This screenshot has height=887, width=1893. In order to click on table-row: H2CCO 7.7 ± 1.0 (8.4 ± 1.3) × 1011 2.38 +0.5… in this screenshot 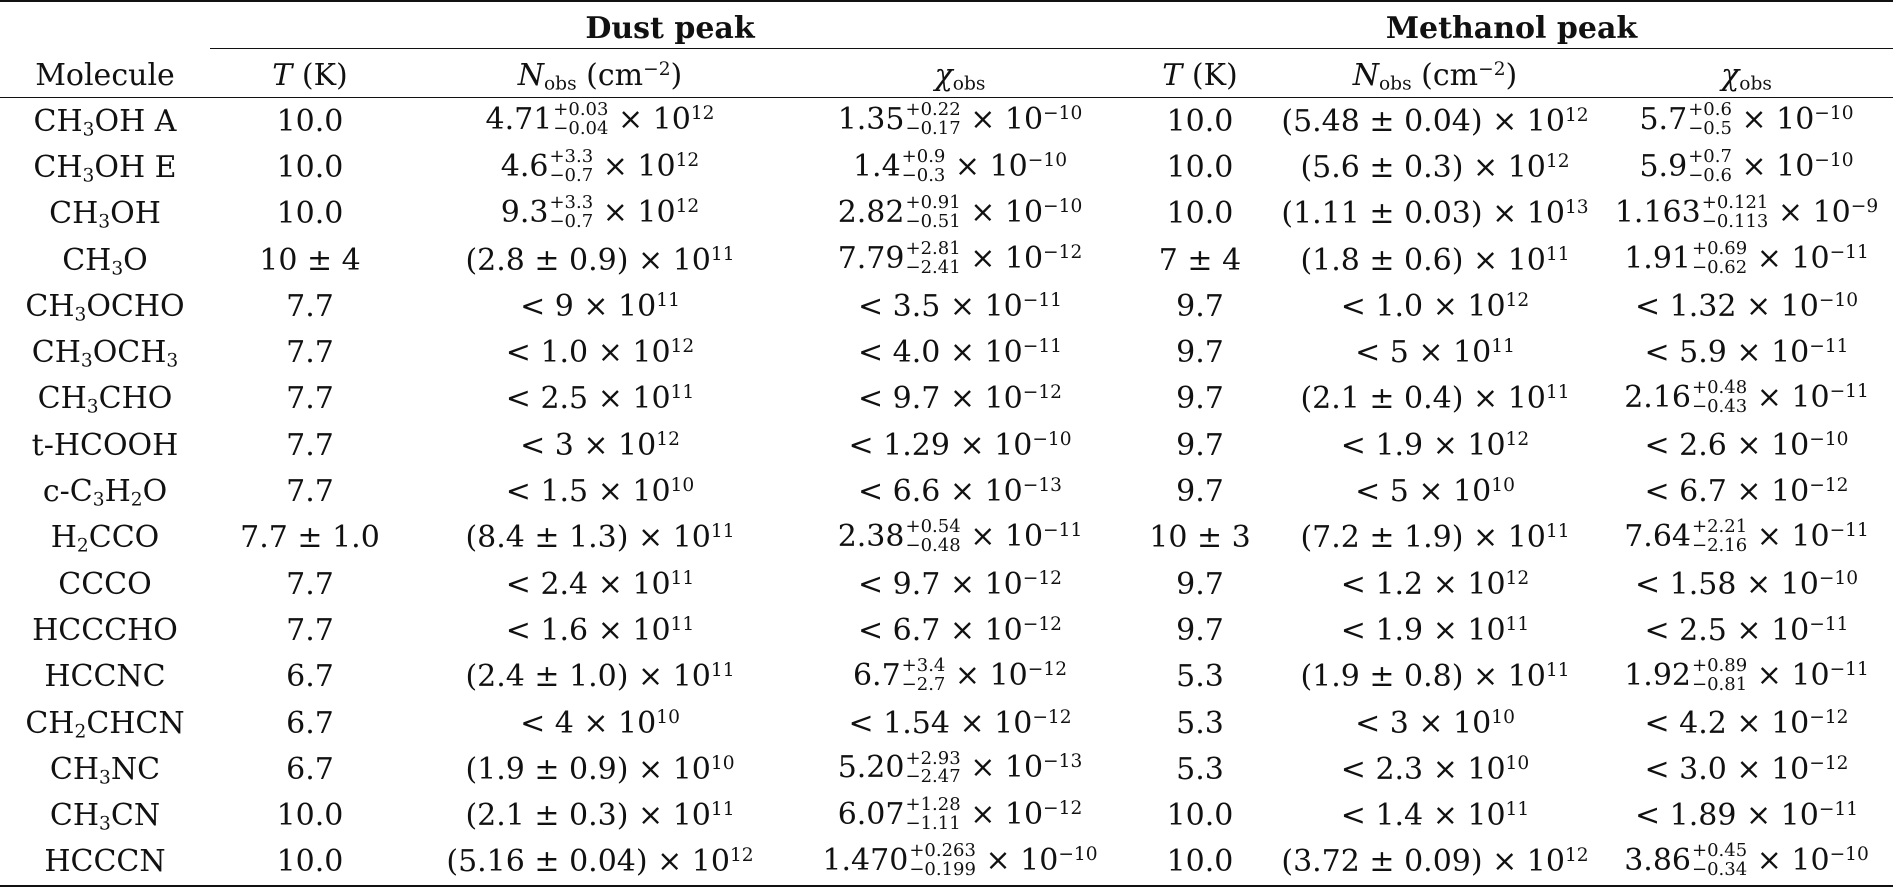, I will do `click(946, 538)`.